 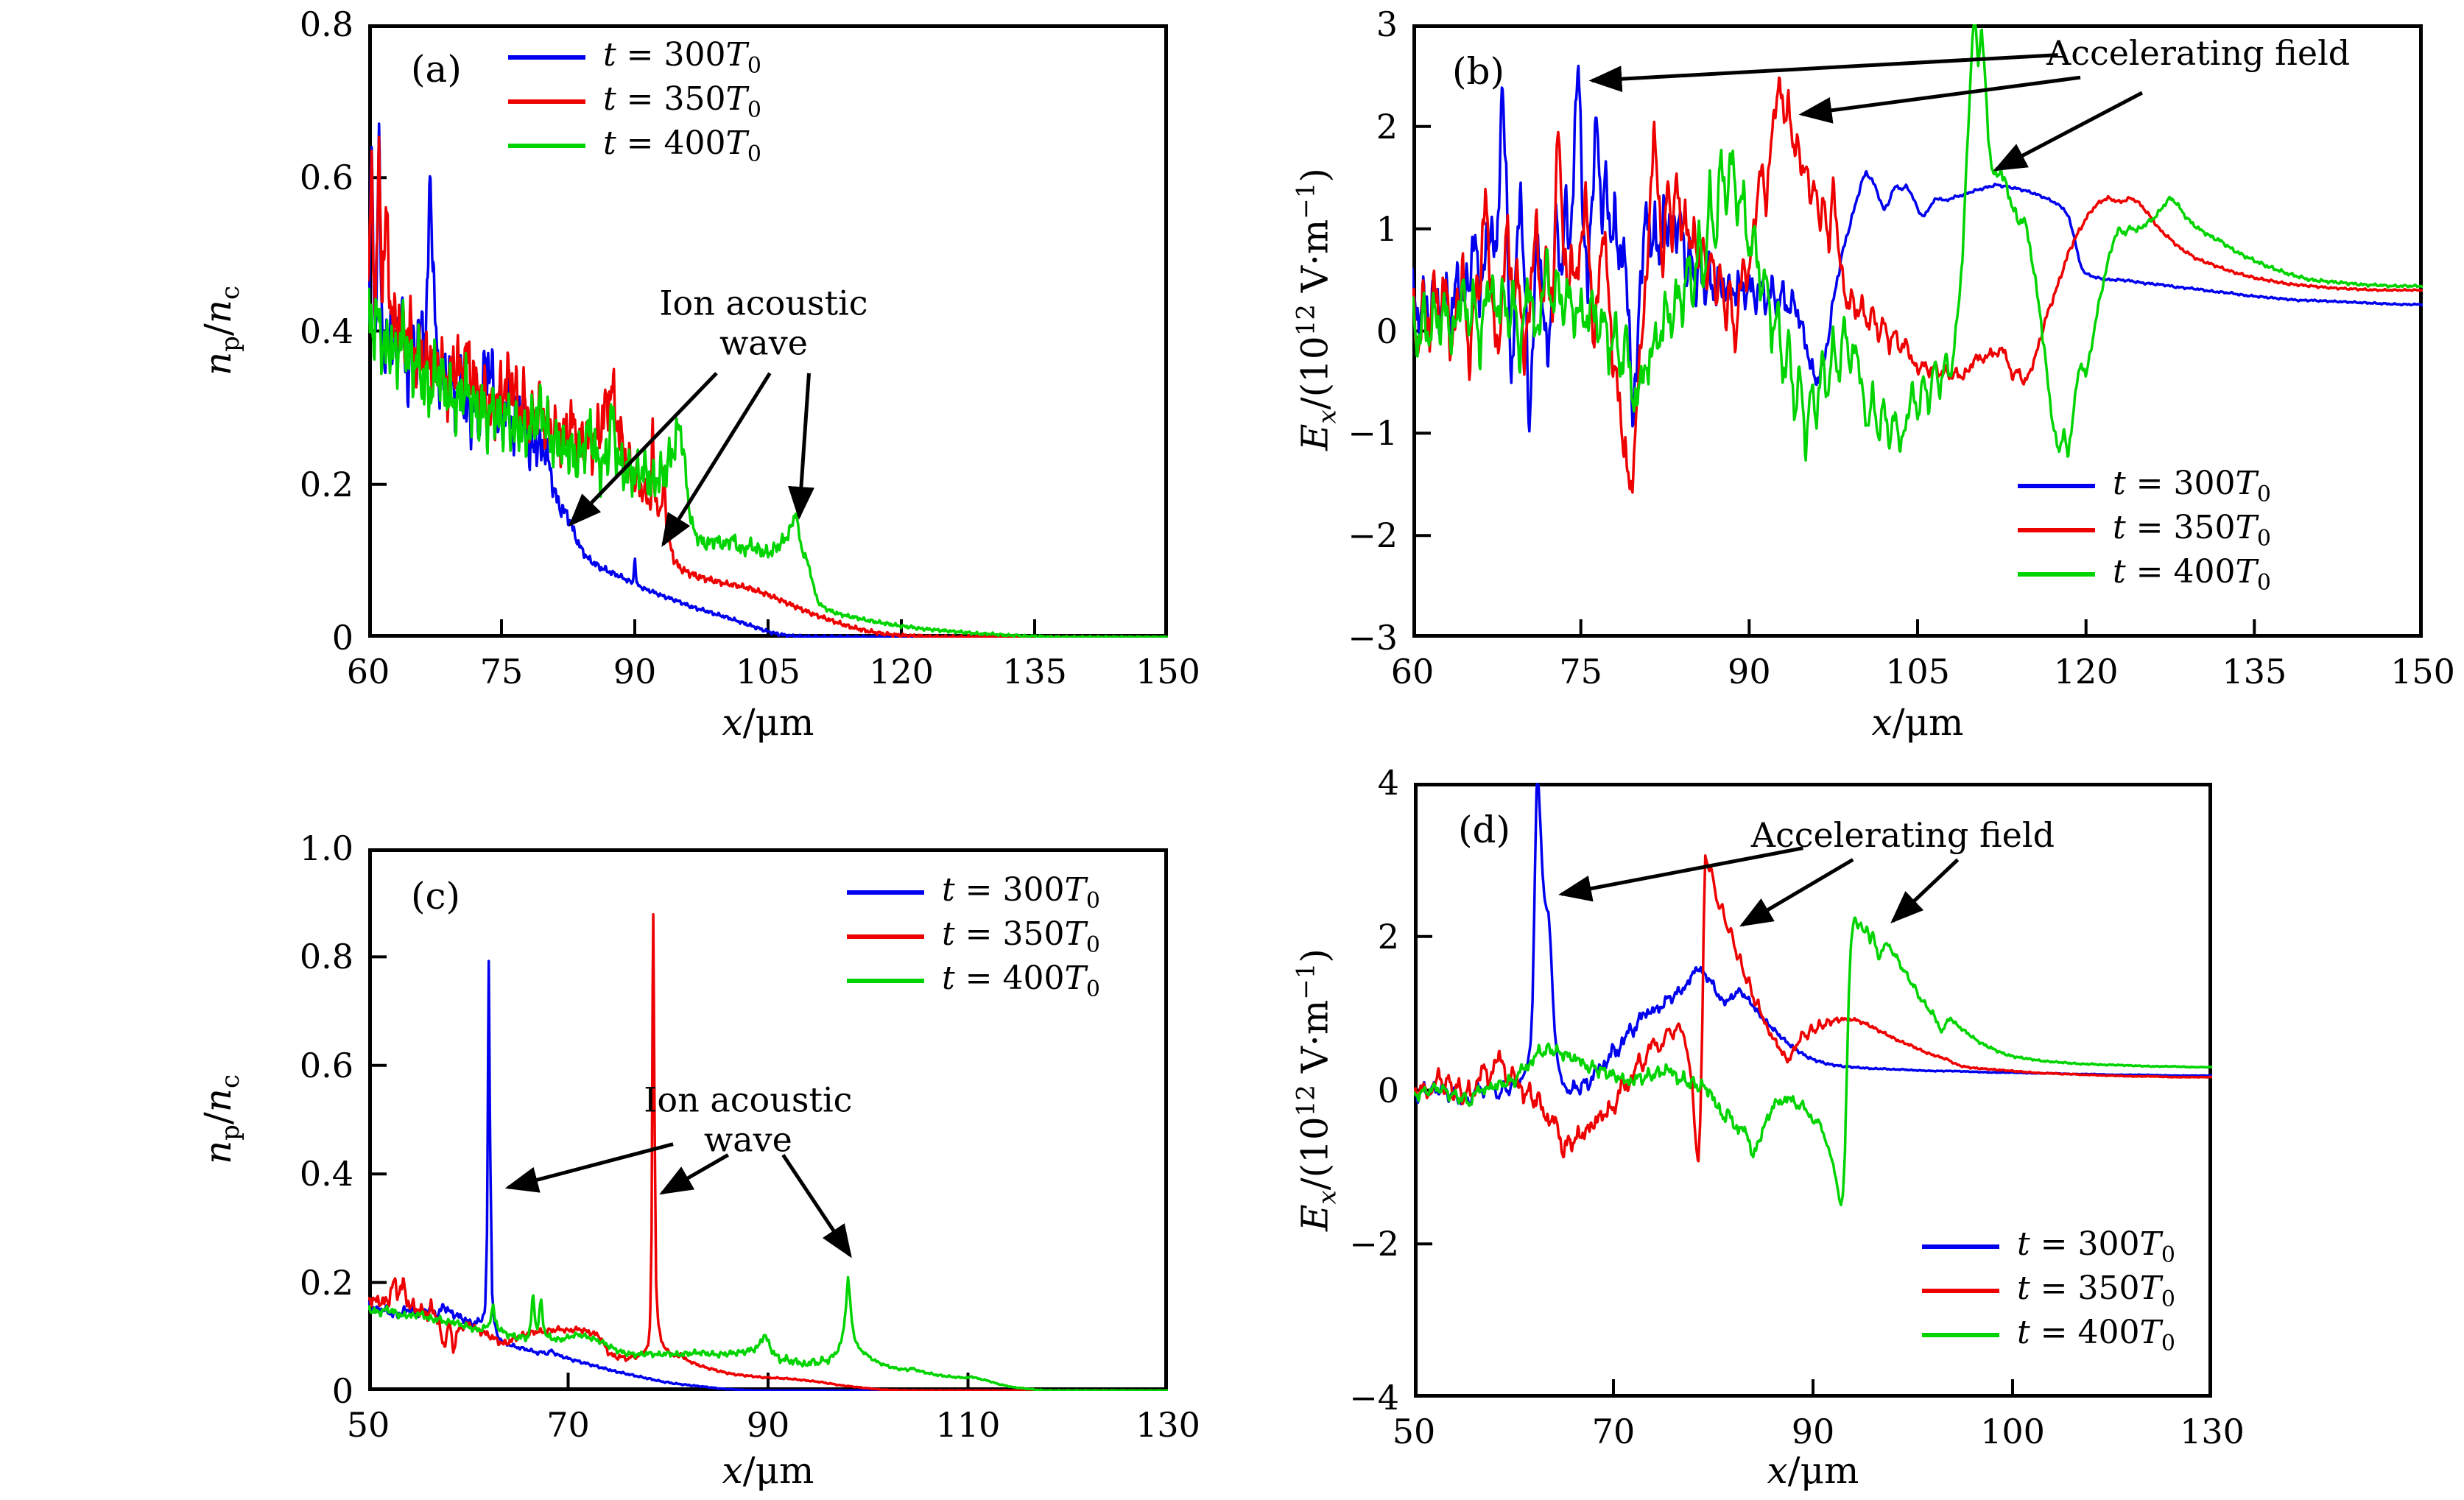 I want to click on annotation-b: Accelerating field, so click(x=2198, y=53).